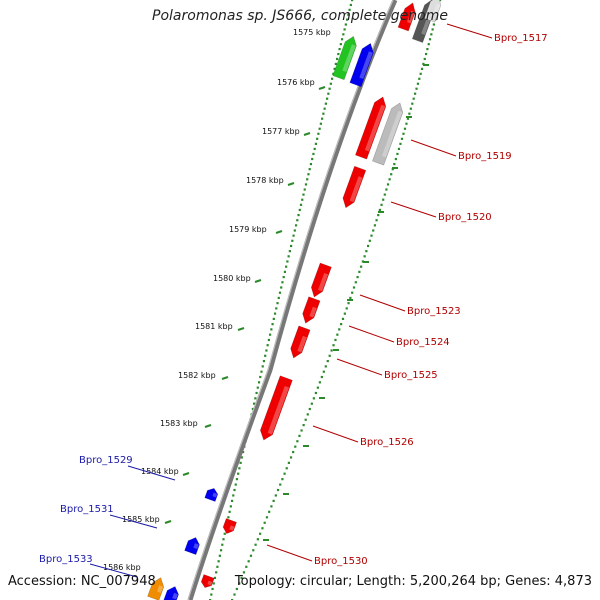 The width and height of the screenshot is (600, 600). What do you see at coordinates (387, 442) in the screenshot?
I see `gene-label: Bpro_1526` at bounding box center [387, 442].